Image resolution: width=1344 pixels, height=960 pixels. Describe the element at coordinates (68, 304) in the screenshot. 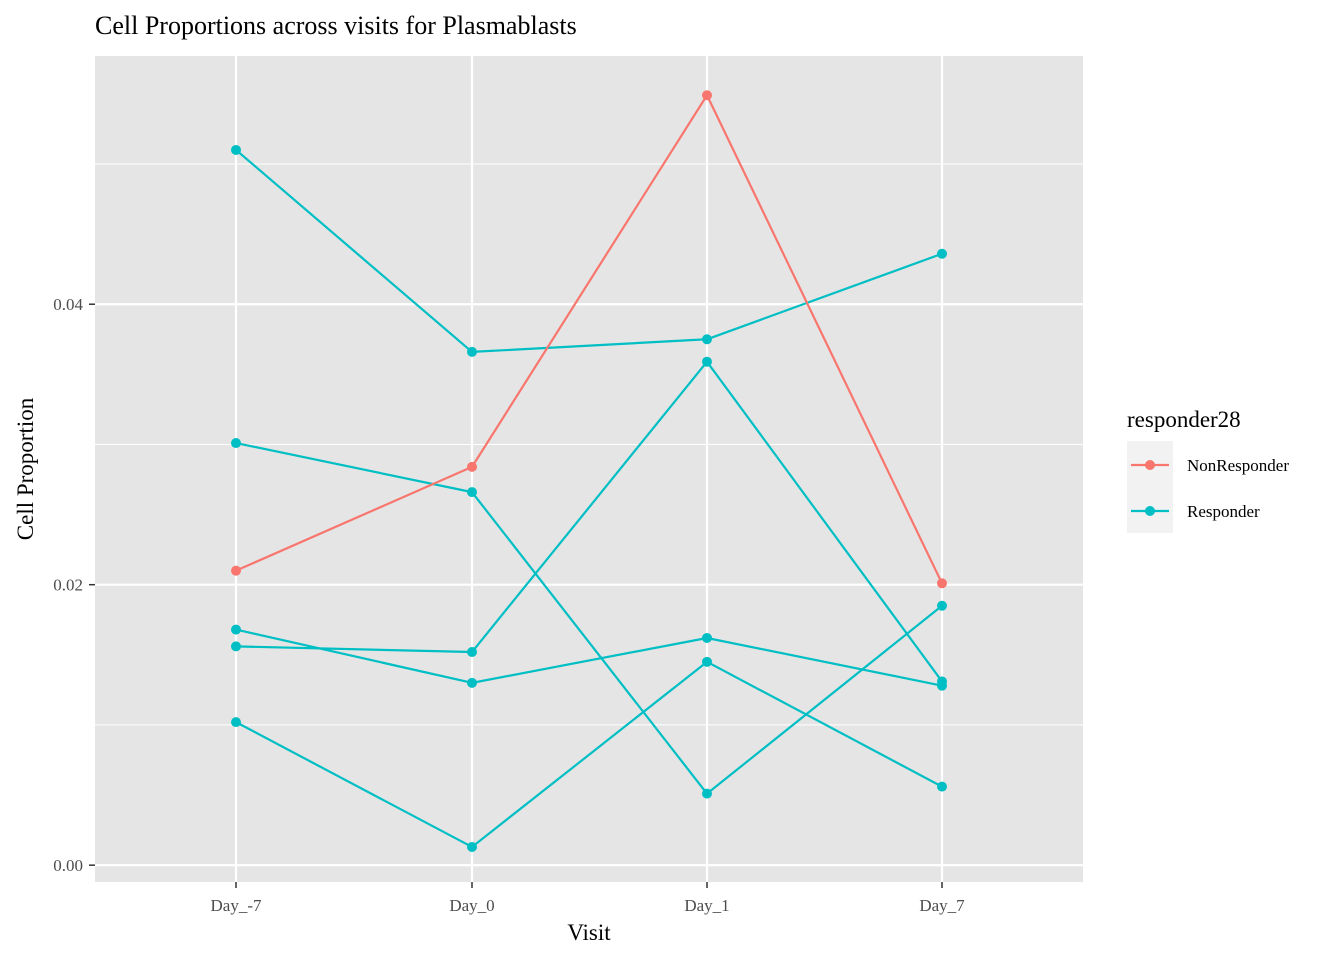

I see `y-tick-label: 0.04` at that location.